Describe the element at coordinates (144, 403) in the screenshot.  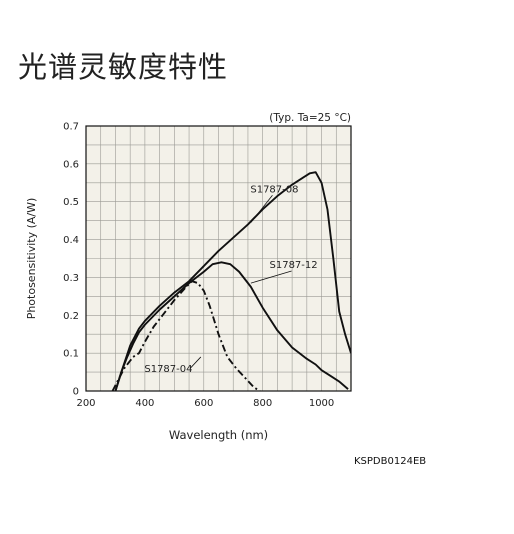
I see `x-tick-label: 400` at that location.